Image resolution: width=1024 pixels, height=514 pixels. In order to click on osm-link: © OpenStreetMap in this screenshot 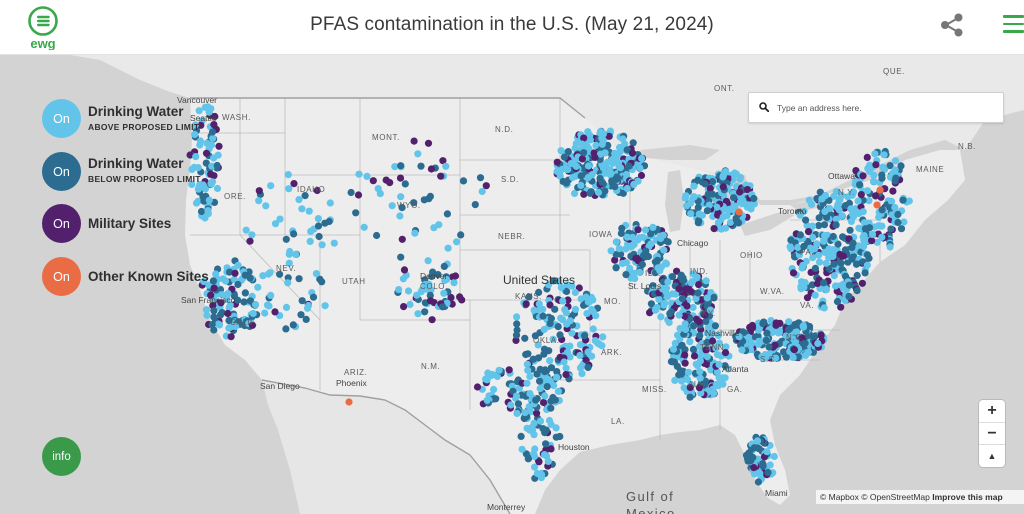, I will do `click(895, 497)`.